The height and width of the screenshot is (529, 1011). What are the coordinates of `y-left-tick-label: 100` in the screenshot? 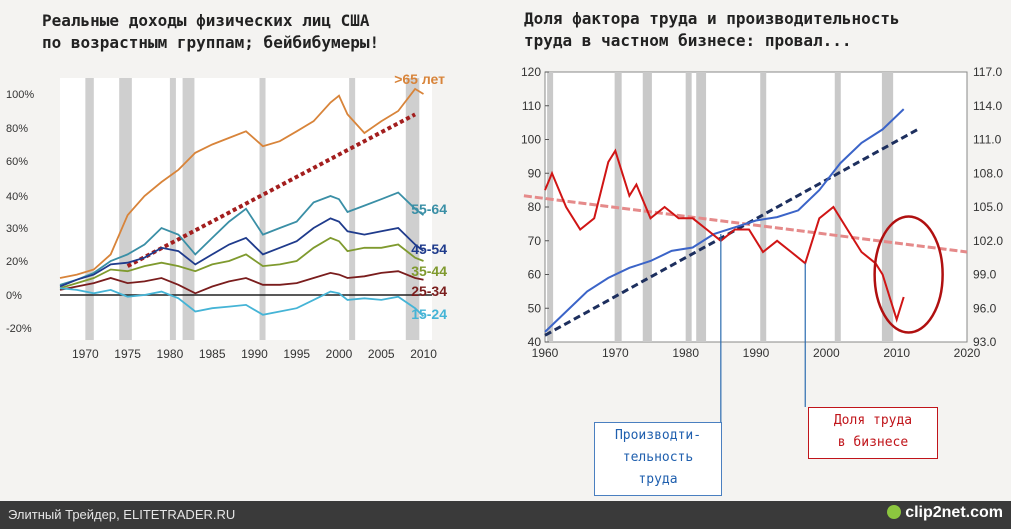 It's located at (531, 140).